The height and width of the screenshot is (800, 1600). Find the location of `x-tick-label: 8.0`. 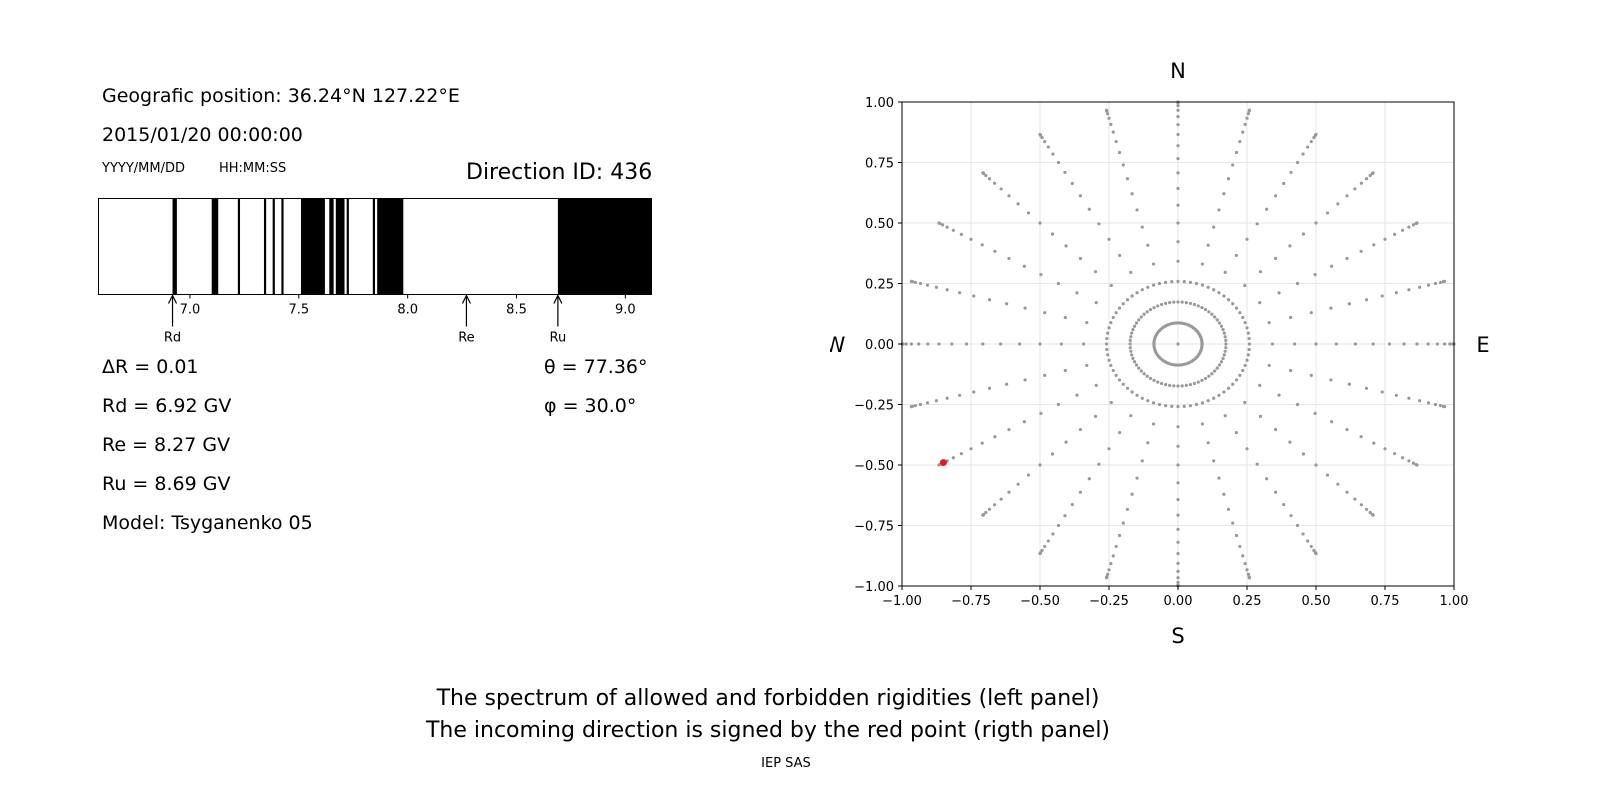

x-tick-label: 8.0 is located at coordinates (407, 310).